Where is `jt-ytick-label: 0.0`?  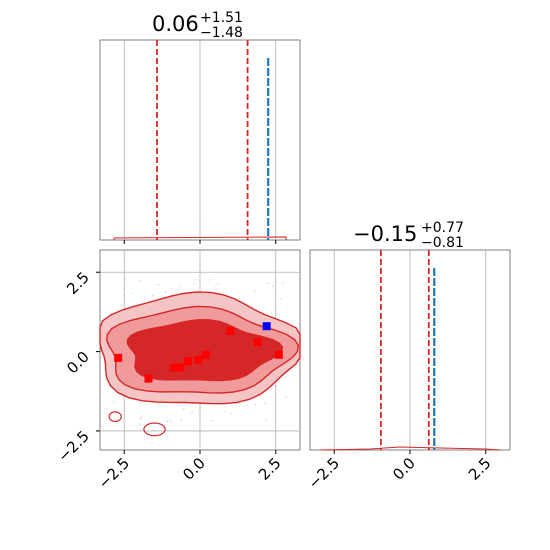 jt-ytick-label: 0.0 is located at coordinates (78, 363).